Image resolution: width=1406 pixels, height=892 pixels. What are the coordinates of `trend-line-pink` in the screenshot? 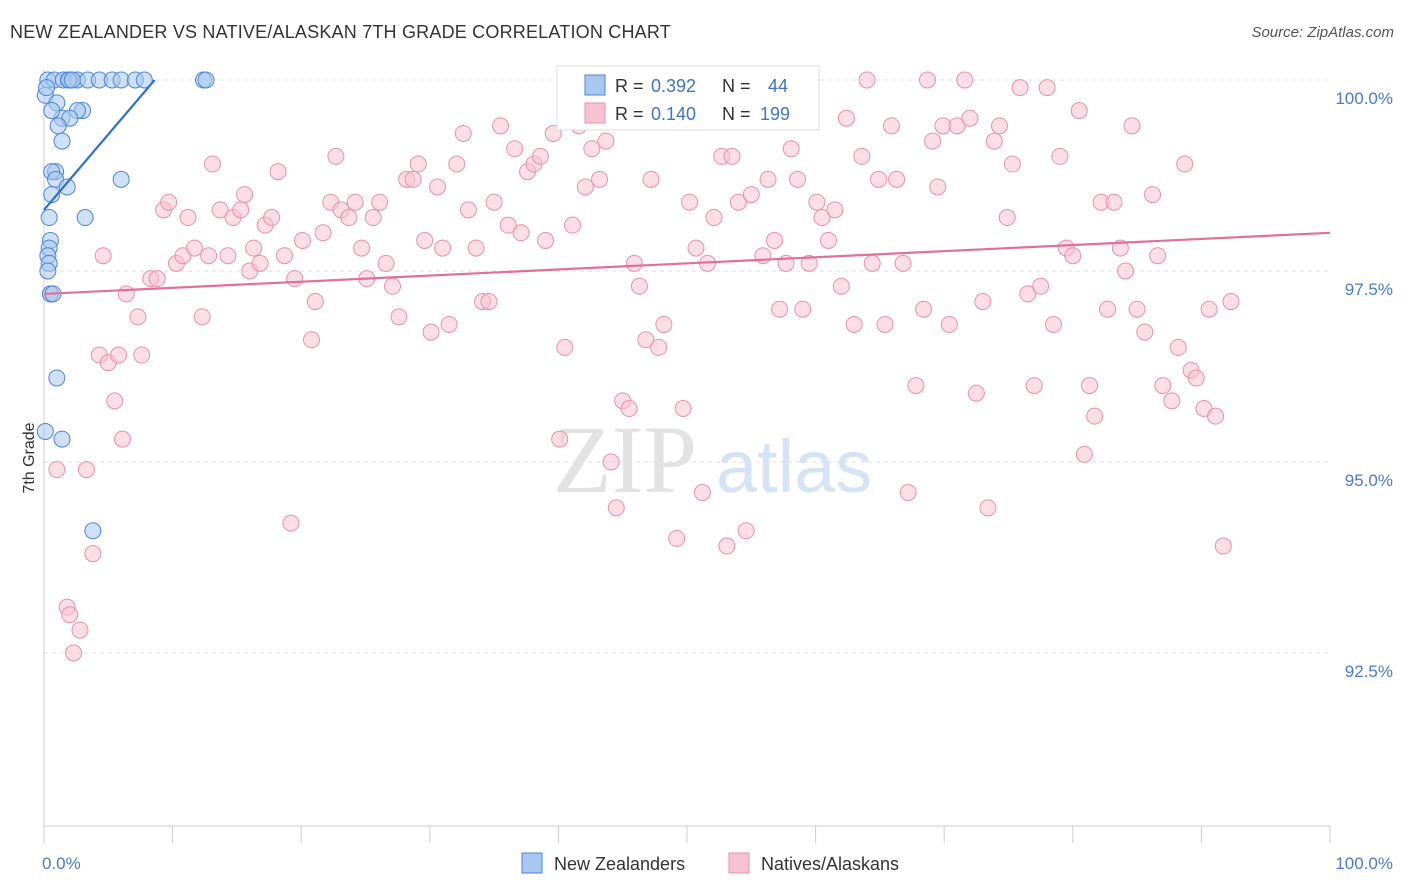 It's located at (687, 263).